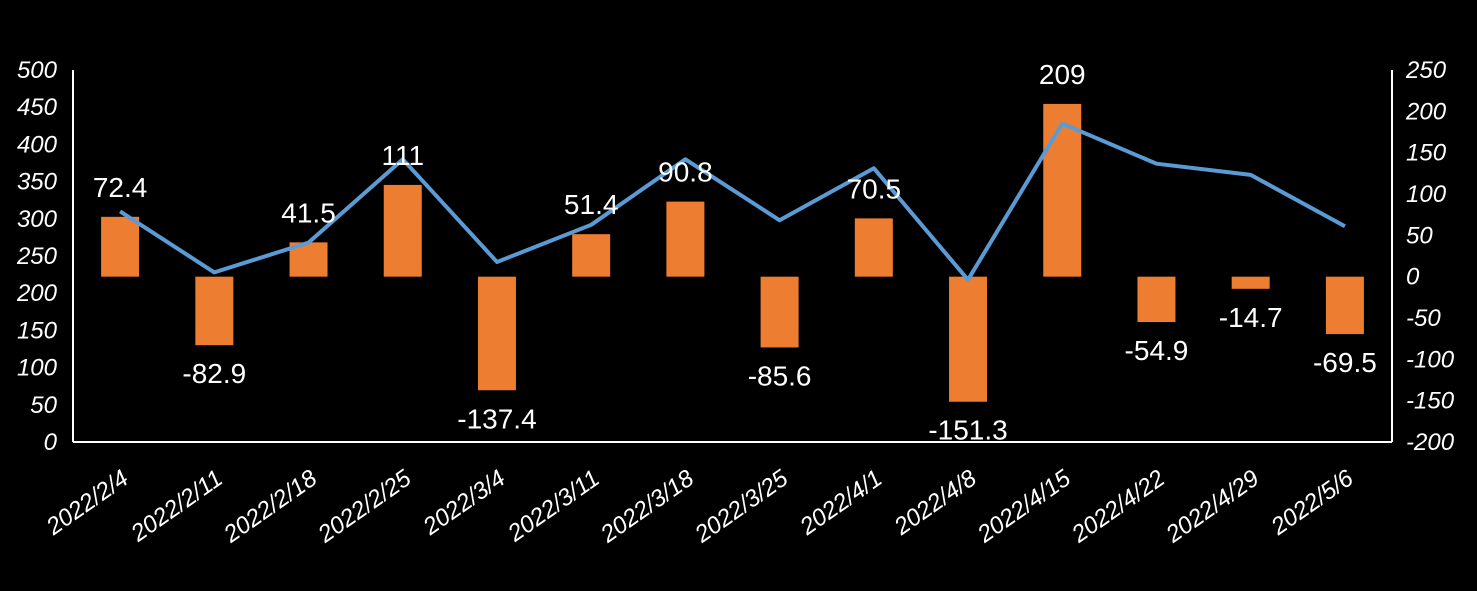  I want to click on x-axis-tick-label: 2022/3/11, so click(553, 506).